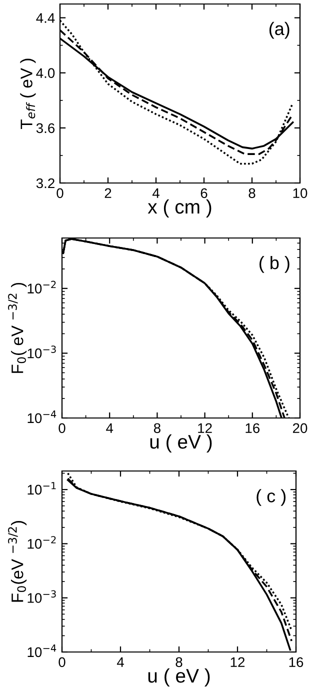 This screenshot has height=689, width=312. Describe the element at coordinates (275, 264) in the screenshot. I see `annotation: ( b )` at that location.